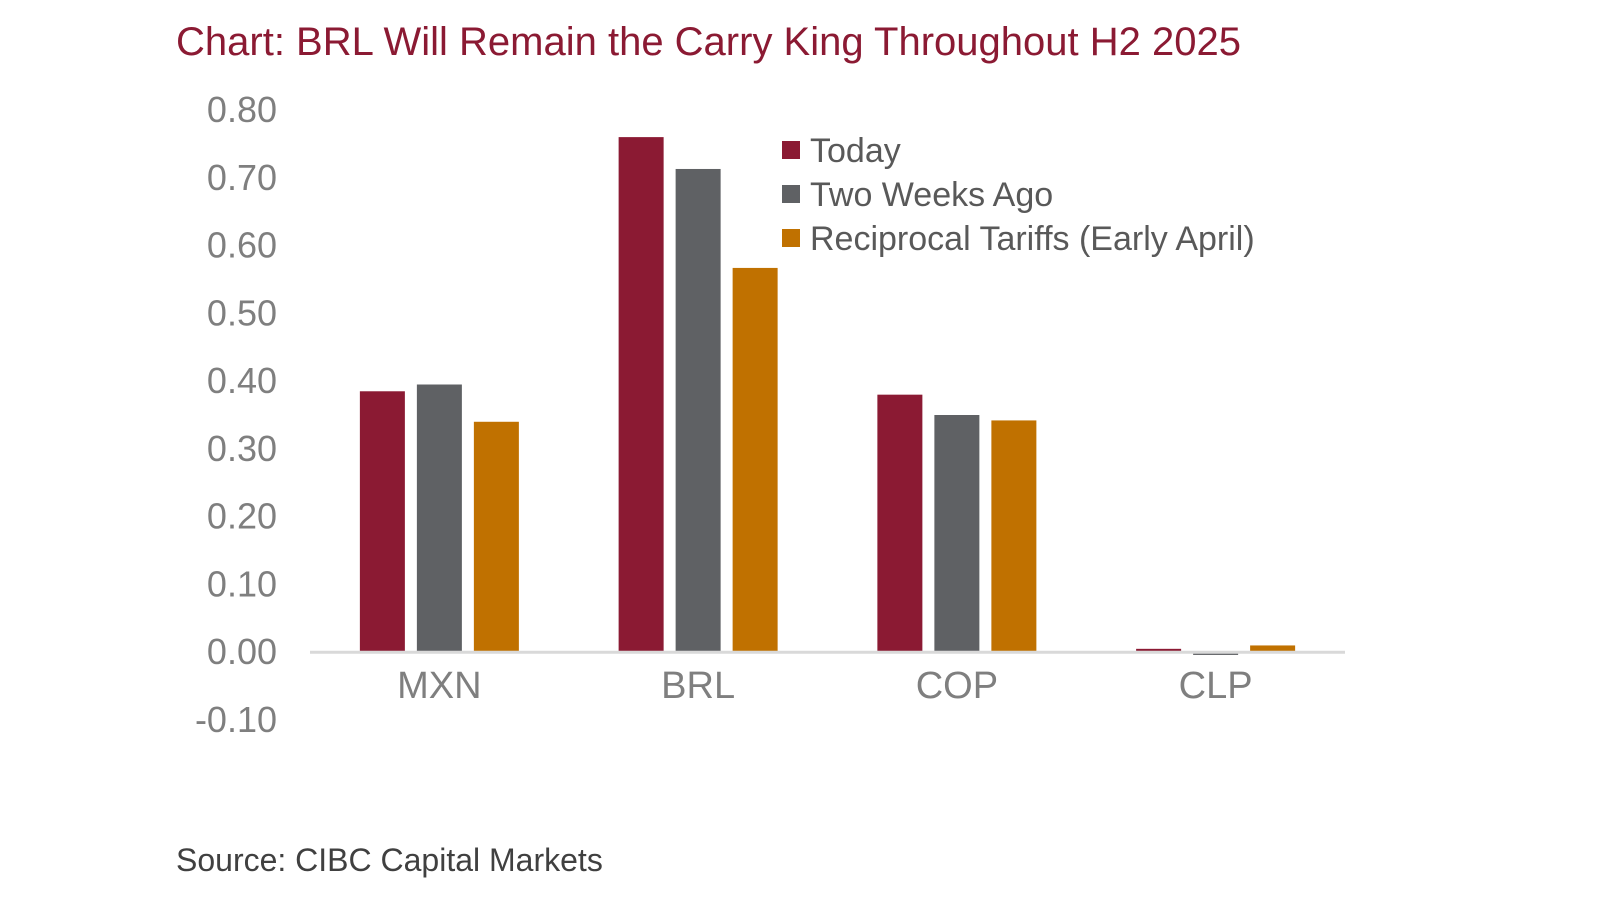 This screenshot has width=1600, height=900. What do you see at coordinates (242, 516) in the screenshot?
I see `y-tick-label: 0.20` at bounding box center [242, 516].